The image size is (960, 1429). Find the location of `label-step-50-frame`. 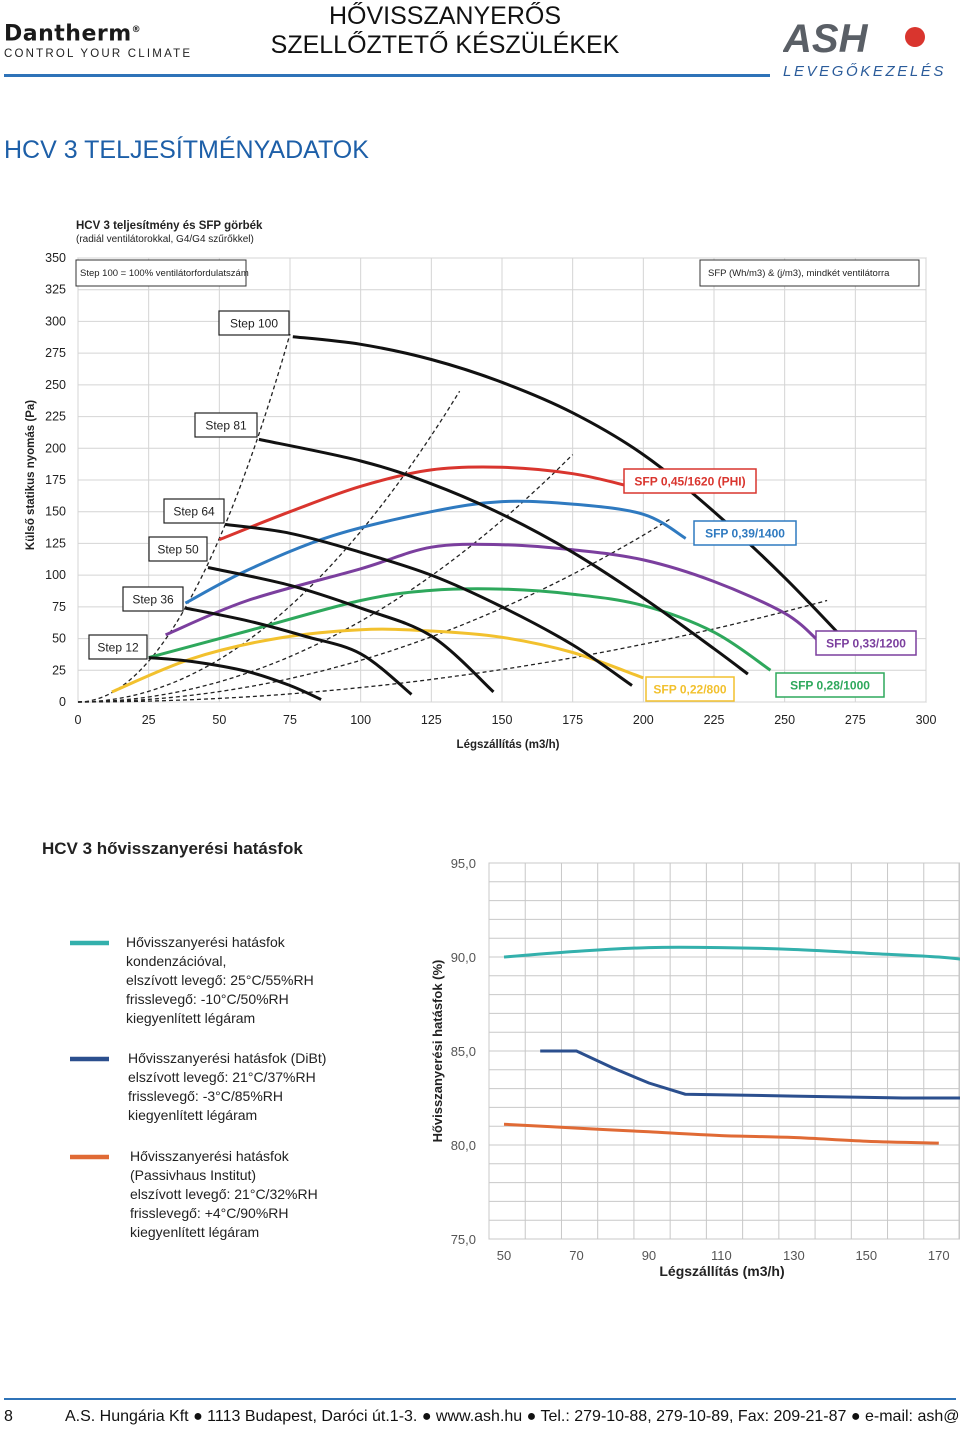

label-step-50-frame is located at coordinates (178, 549).